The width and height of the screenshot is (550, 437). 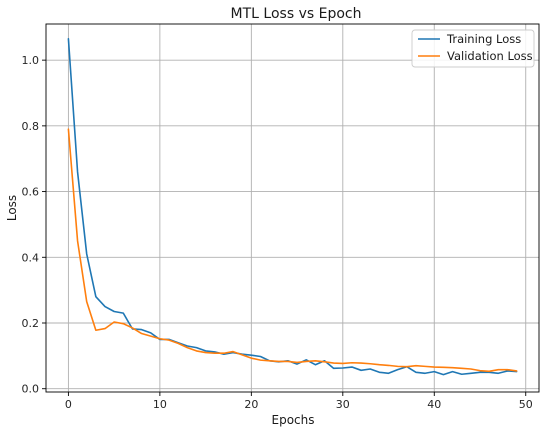 I want to click on chart-title: MTL Loss vs Epoch, so click(x=296, y=14).